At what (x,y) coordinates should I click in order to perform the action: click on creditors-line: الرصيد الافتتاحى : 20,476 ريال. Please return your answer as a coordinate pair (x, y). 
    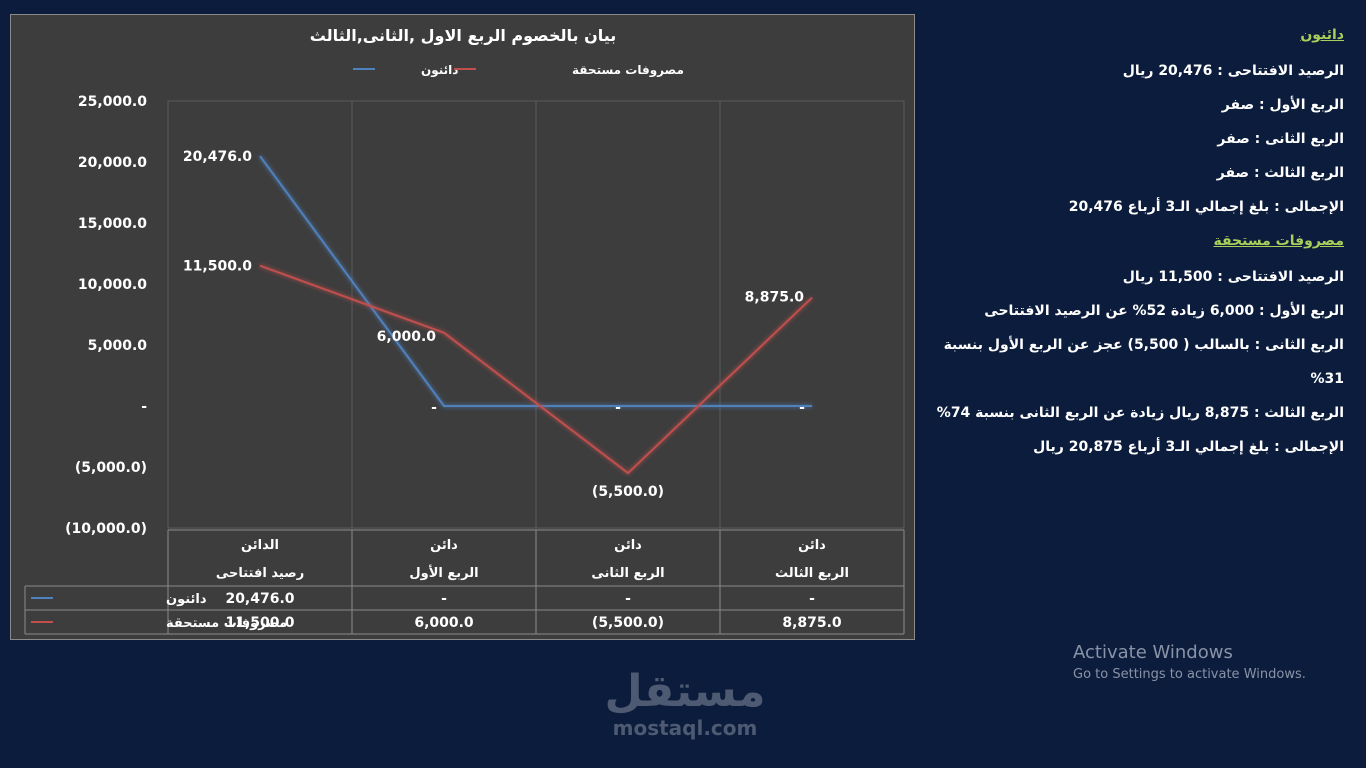
    Looking at the image, I should click on (1233, 71).